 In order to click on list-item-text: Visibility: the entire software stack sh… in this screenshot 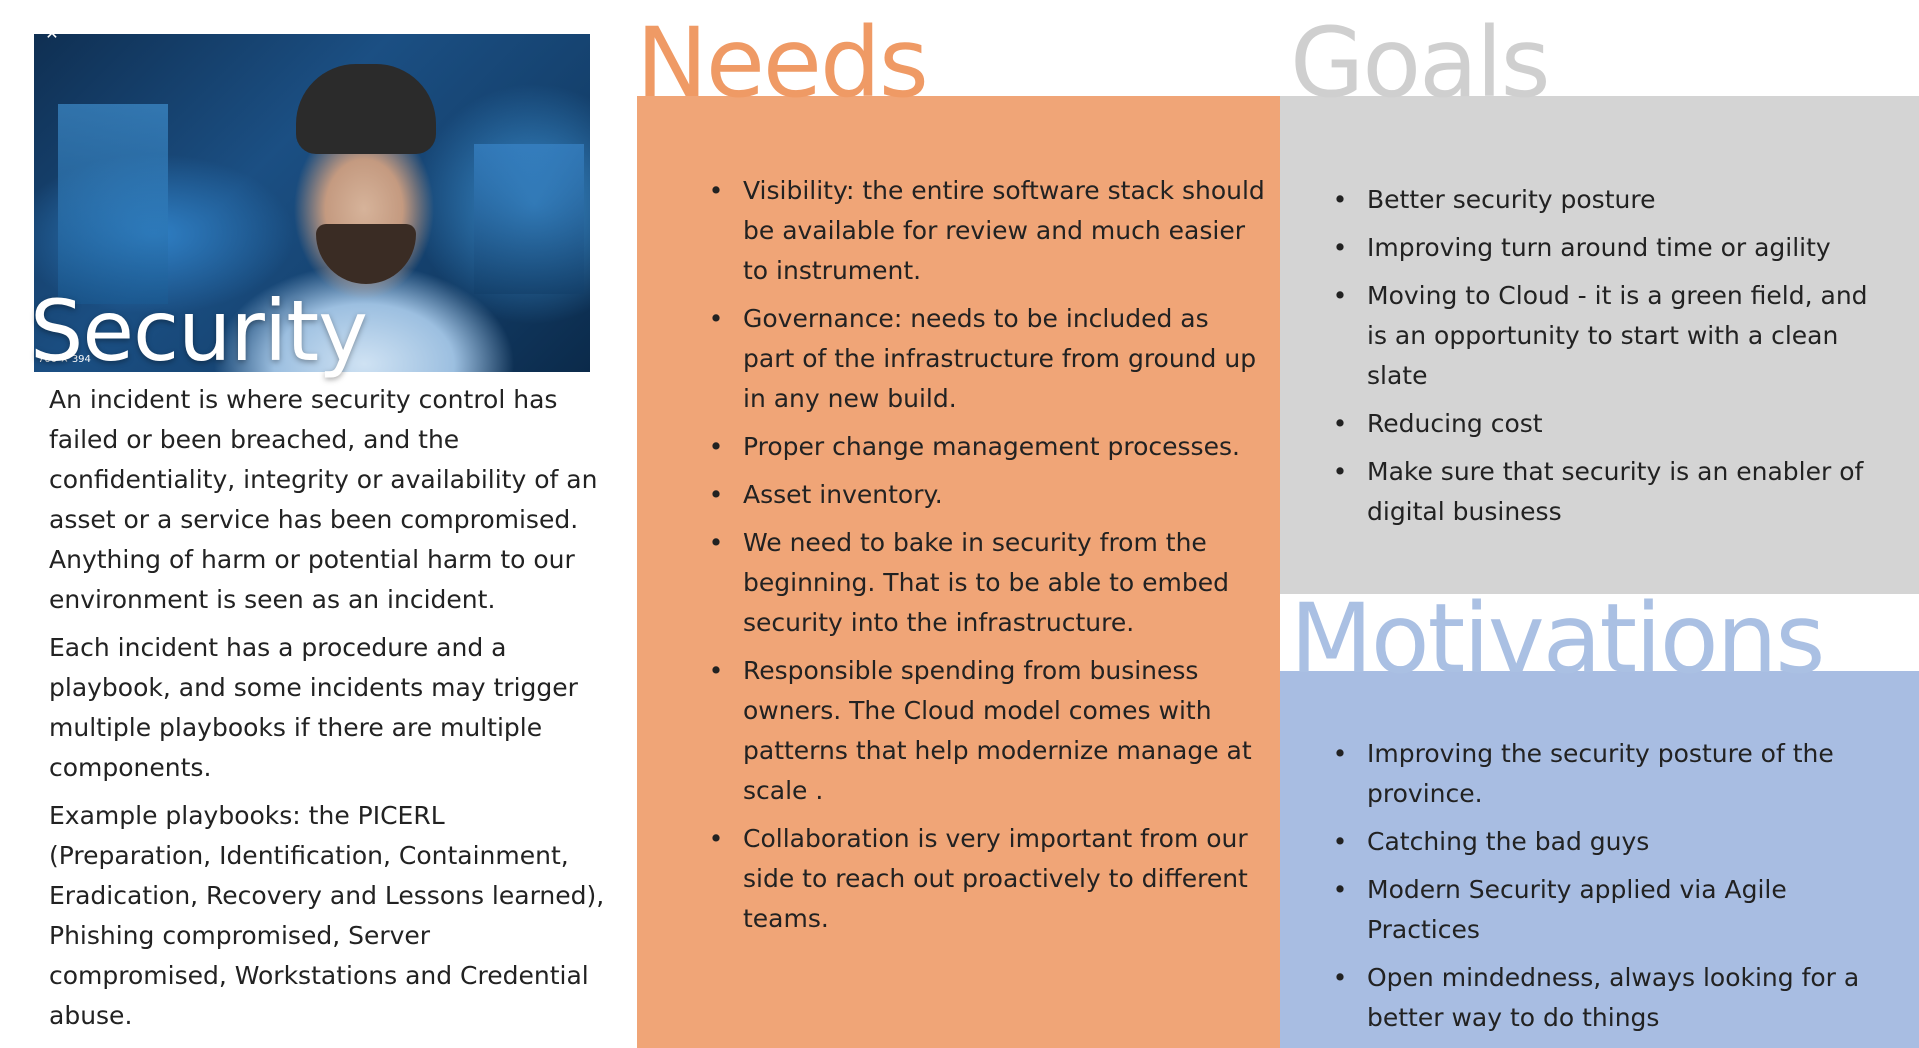, I will do `click(1004, 230)`.